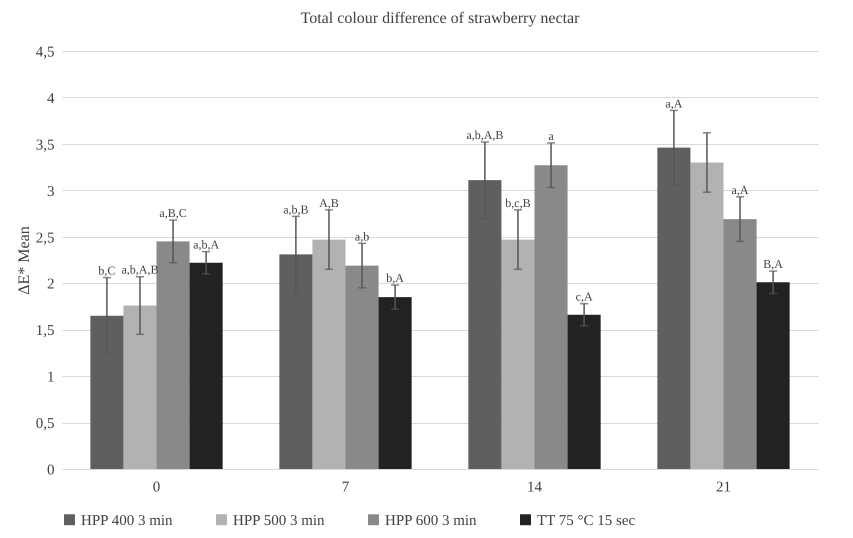 The height and width of the screenshot is (538, 853). Describe the element at coordinates (362, 236) in the screenshot. I see `data-label: a,b` at that location.